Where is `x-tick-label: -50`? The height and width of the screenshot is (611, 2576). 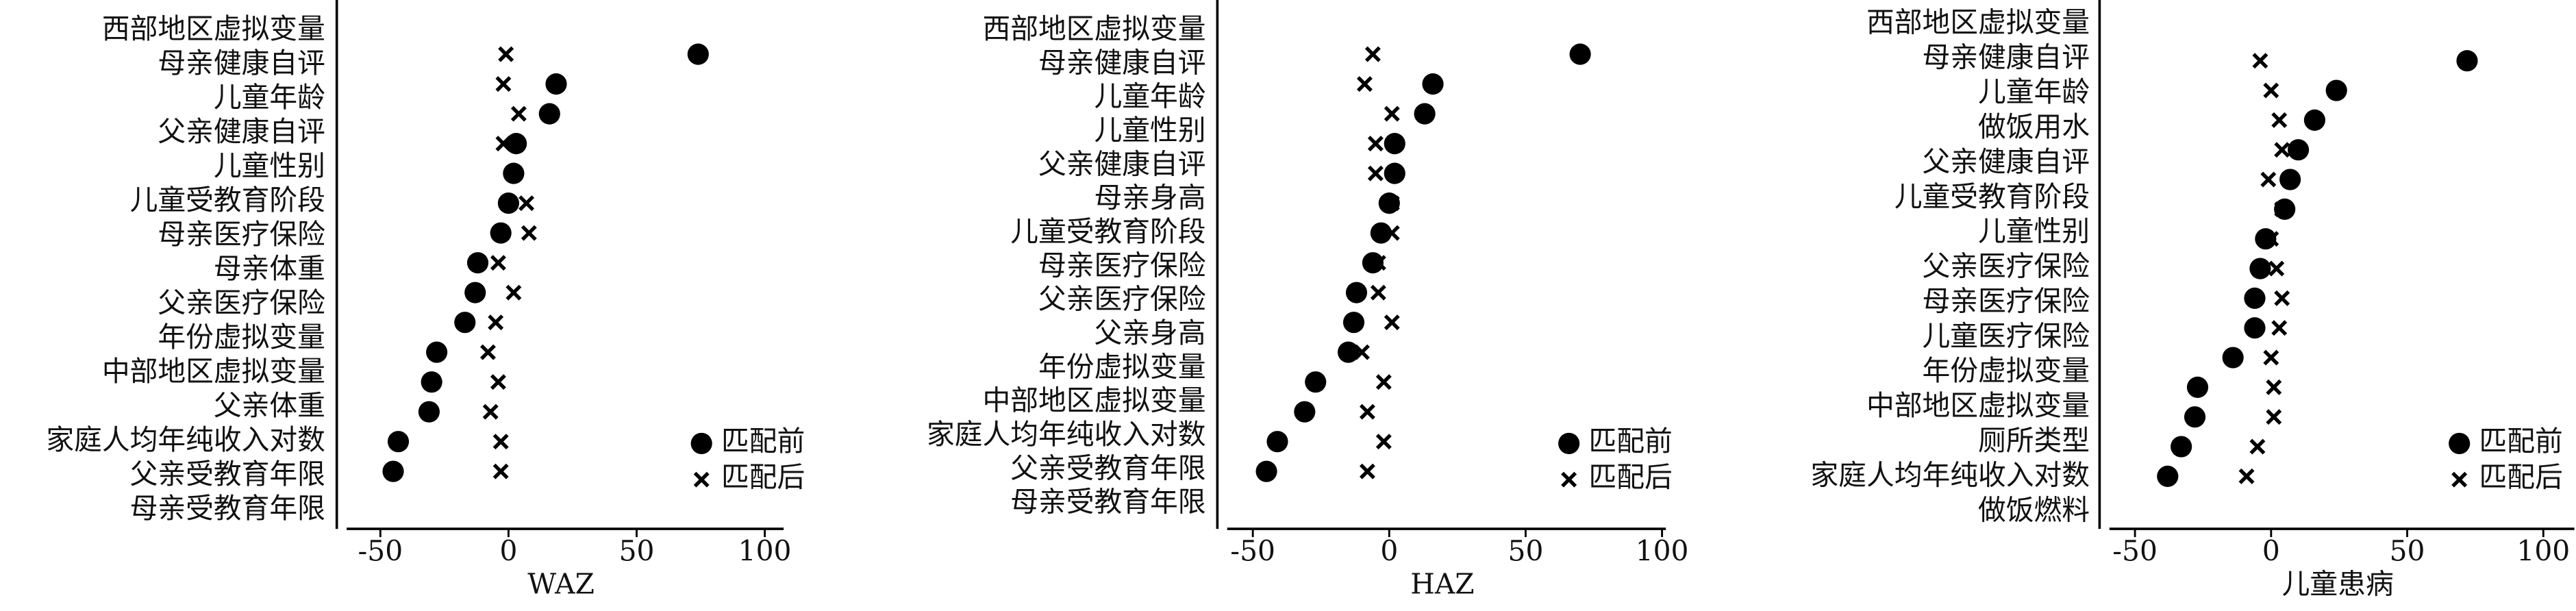
x-tick-label: -50 is located at coordinates (2135, 552).